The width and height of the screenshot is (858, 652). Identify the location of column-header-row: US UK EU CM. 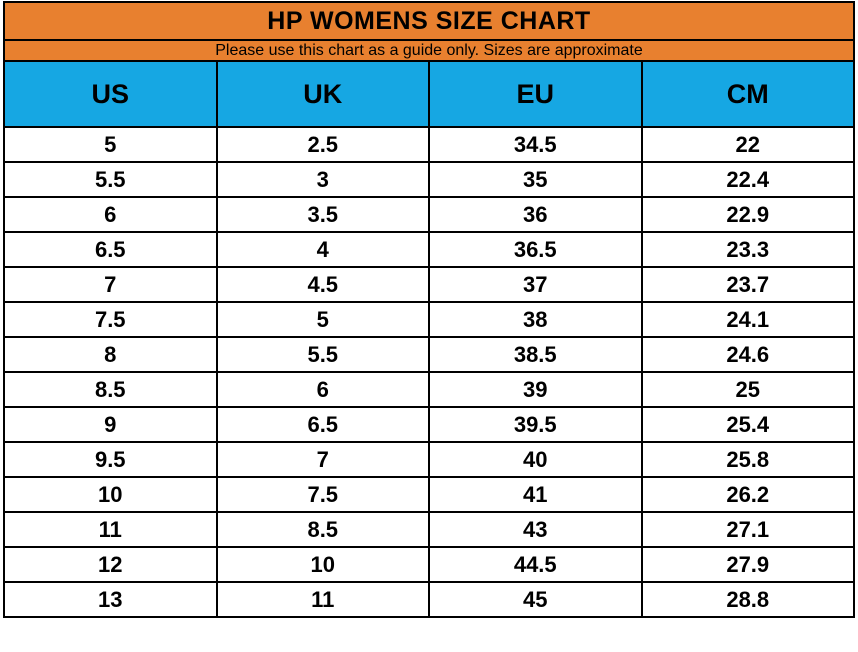
(429, 94).